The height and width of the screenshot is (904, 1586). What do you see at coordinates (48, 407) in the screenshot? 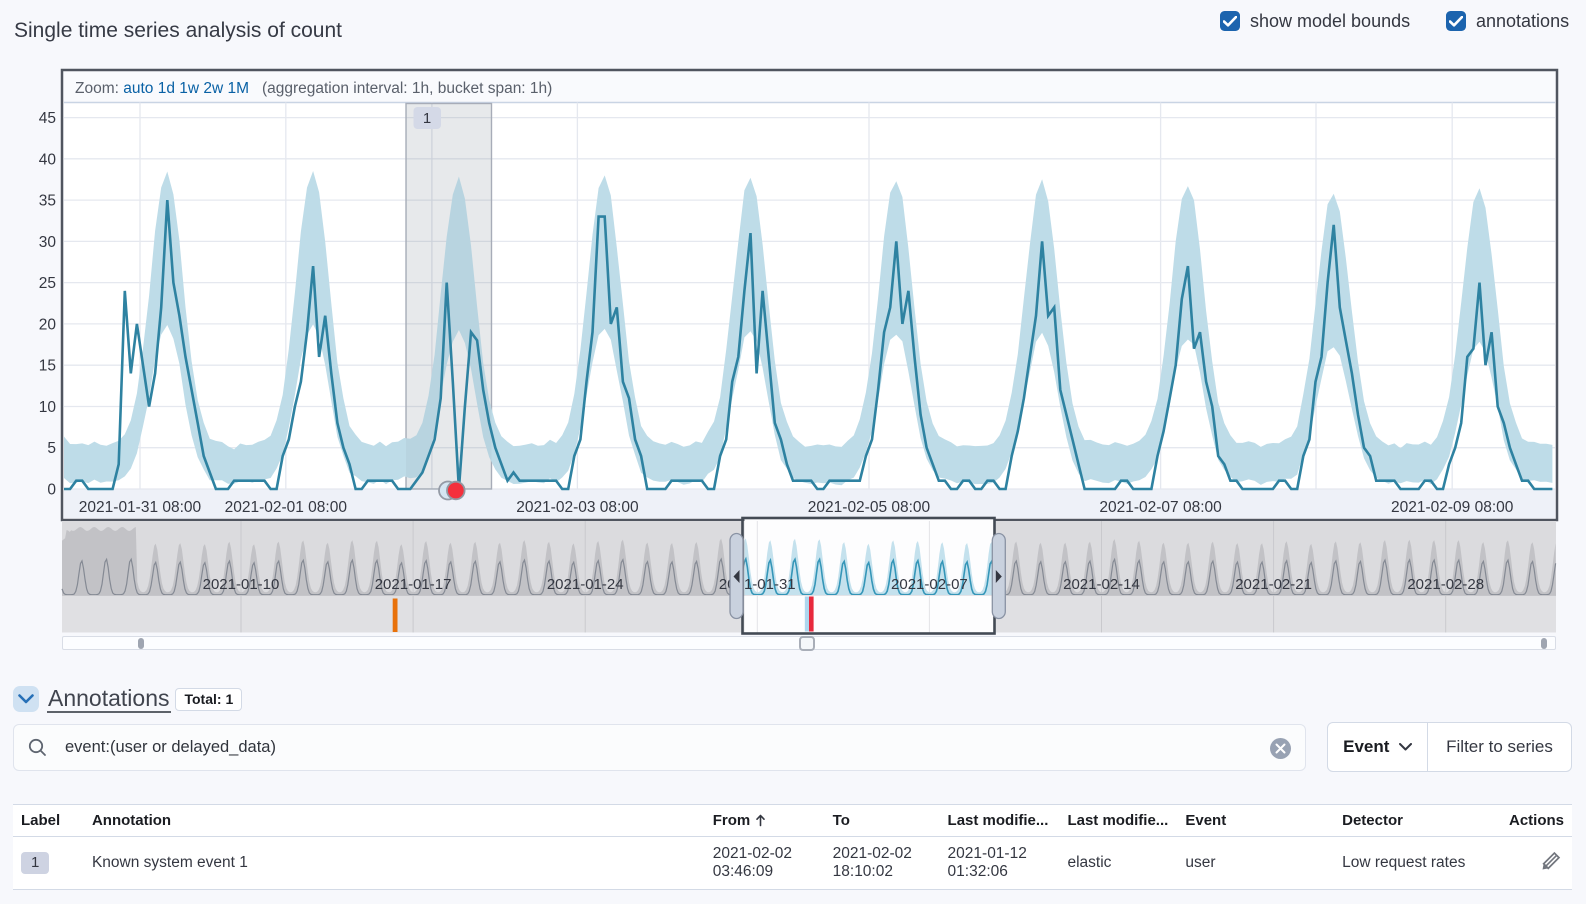
I see `svg-text: 10` at bounding box center [48, 407].